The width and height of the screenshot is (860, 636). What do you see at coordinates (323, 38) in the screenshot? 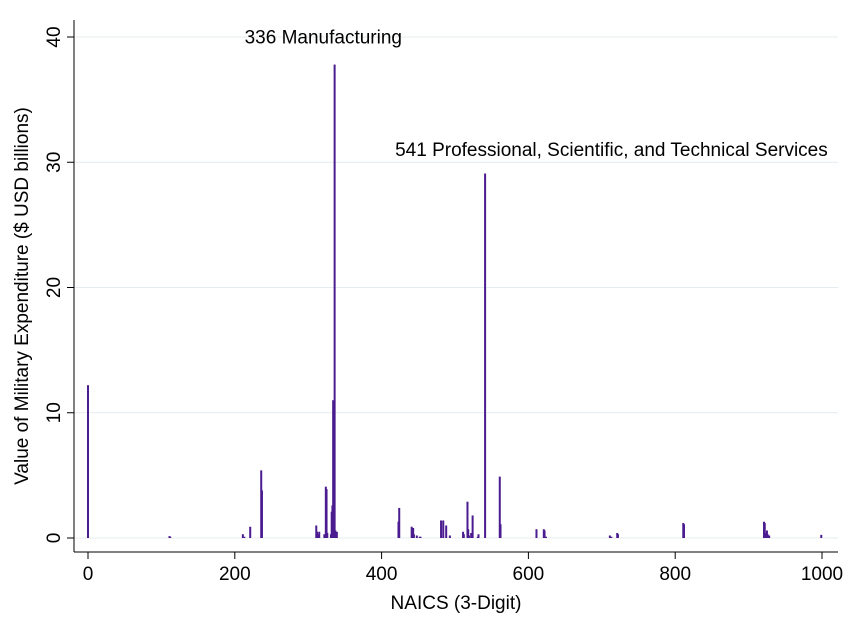
I see `annotation-0: 336 Manufacturing` at bounding box center [323, 38].